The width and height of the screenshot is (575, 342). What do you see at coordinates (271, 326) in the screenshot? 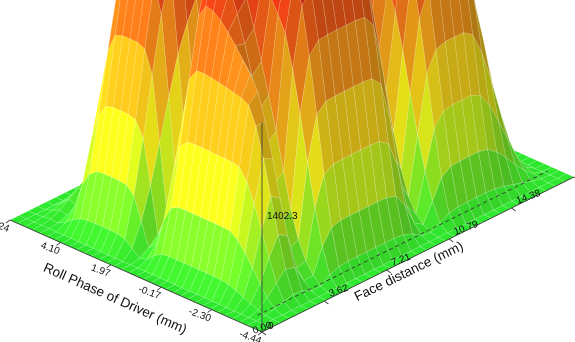
I see `z-tick-label: 0` at bounding box center [271, 326].